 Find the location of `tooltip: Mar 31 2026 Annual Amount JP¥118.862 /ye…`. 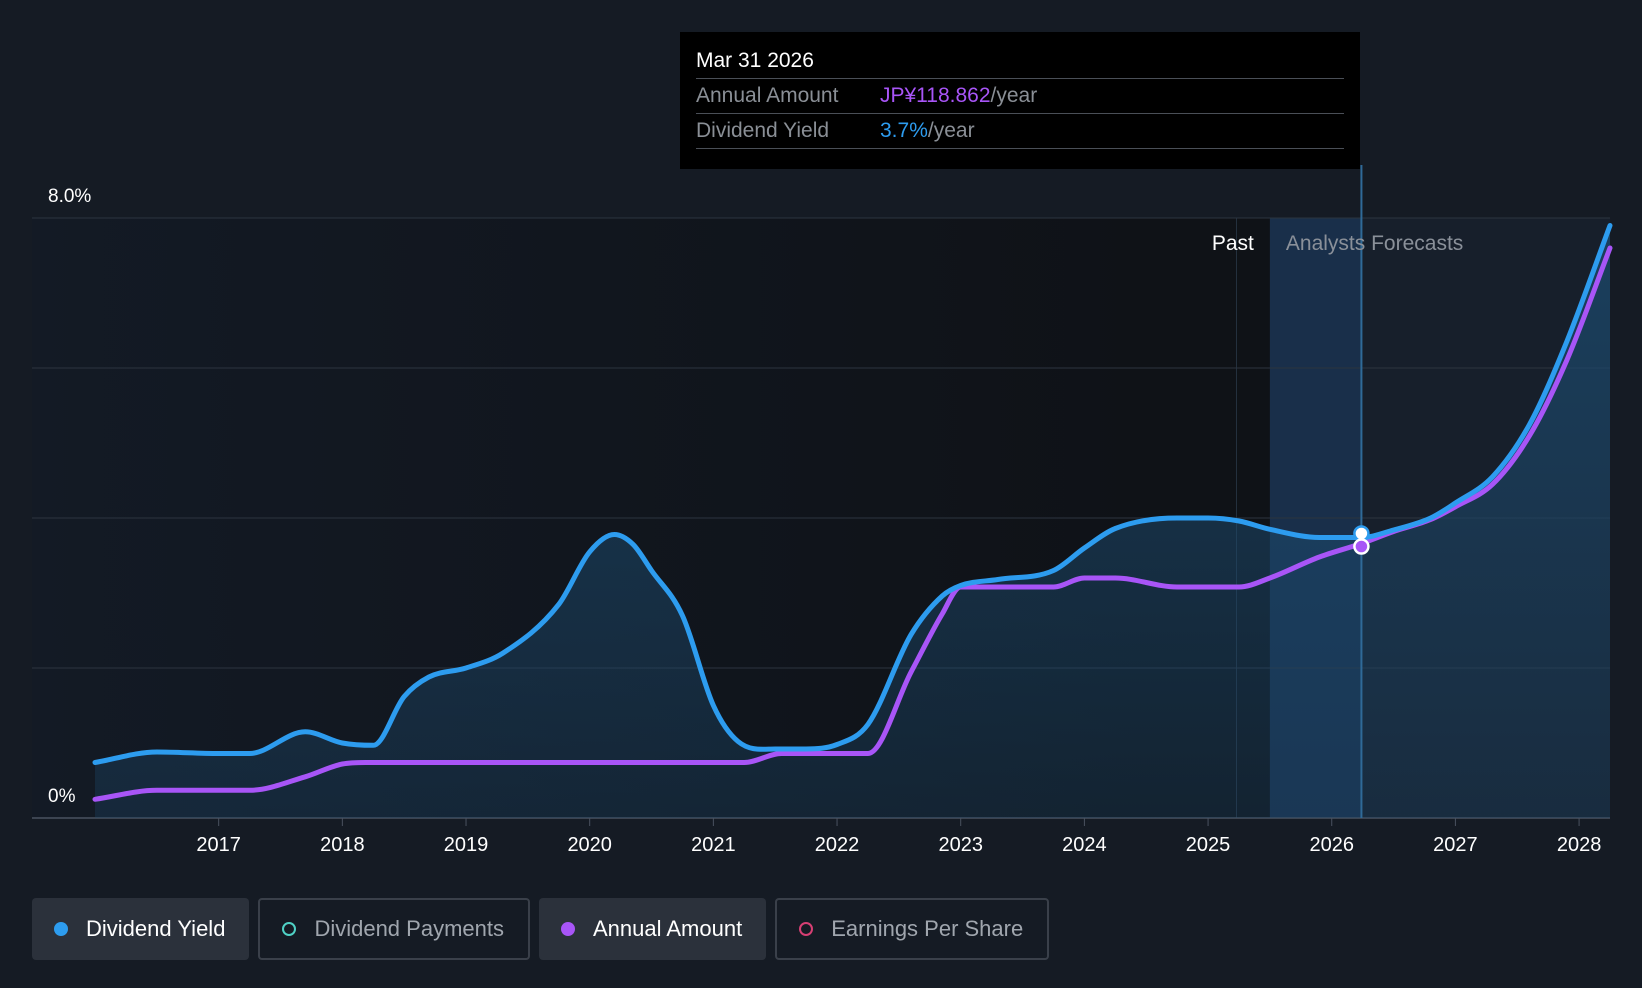

tooltip: Mar 31 2026 Annual Amount JP¥118.862 /ye… is located at coordinates (1020, 100).